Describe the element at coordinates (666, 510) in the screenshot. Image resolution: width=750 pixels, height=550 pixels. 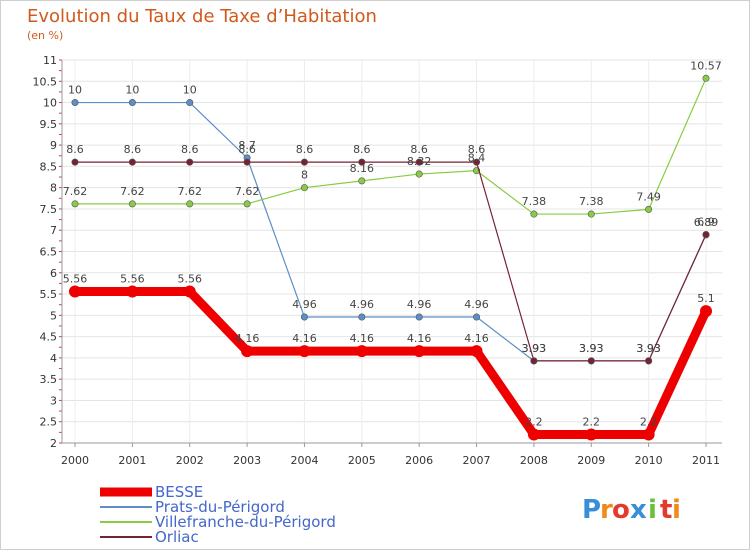
I see `logo-letter: t` at that location.